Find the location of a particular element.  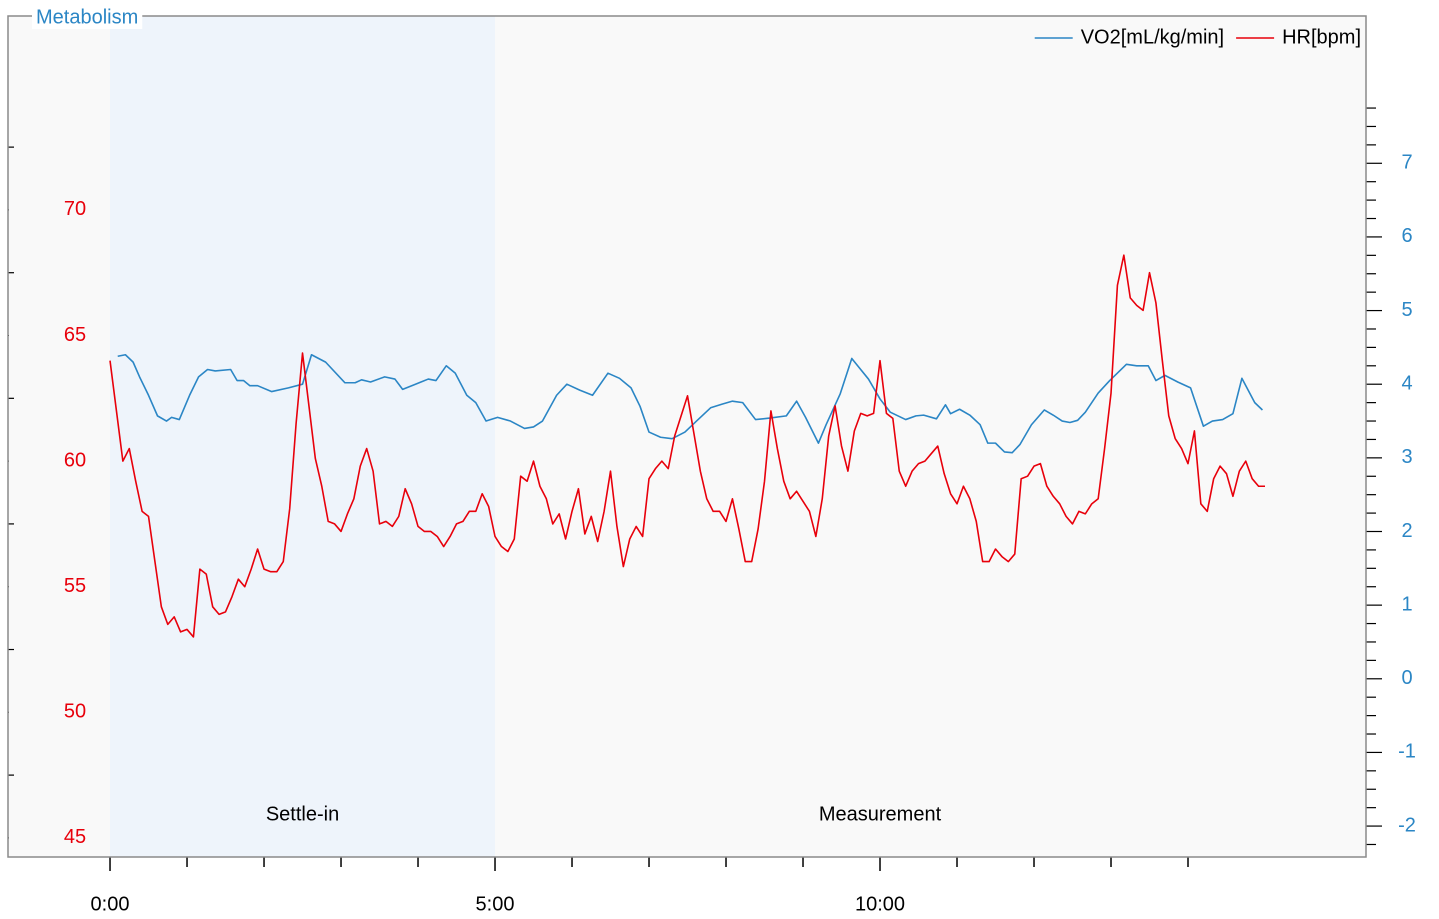

y2-tick-label: 1 is located at coordinates (1406, 604).